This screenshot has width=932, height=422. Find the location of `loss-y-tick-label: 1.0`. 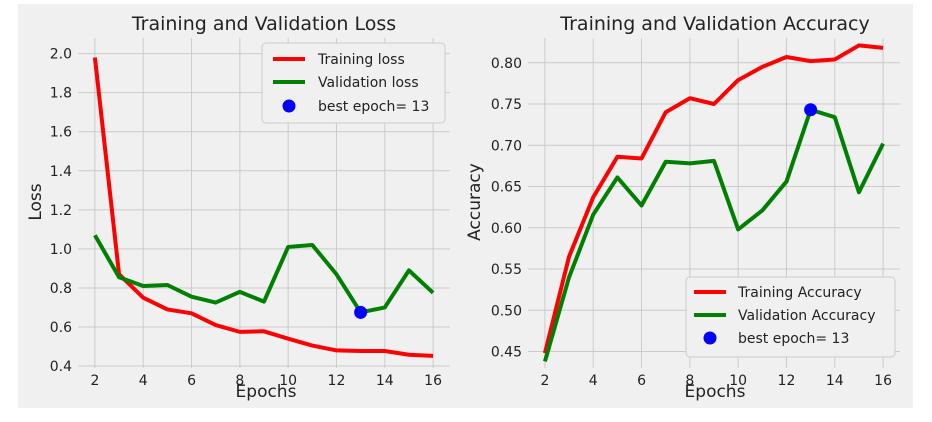

loss-y-tick-label: 1.0 is located at coordinates (61, 250).